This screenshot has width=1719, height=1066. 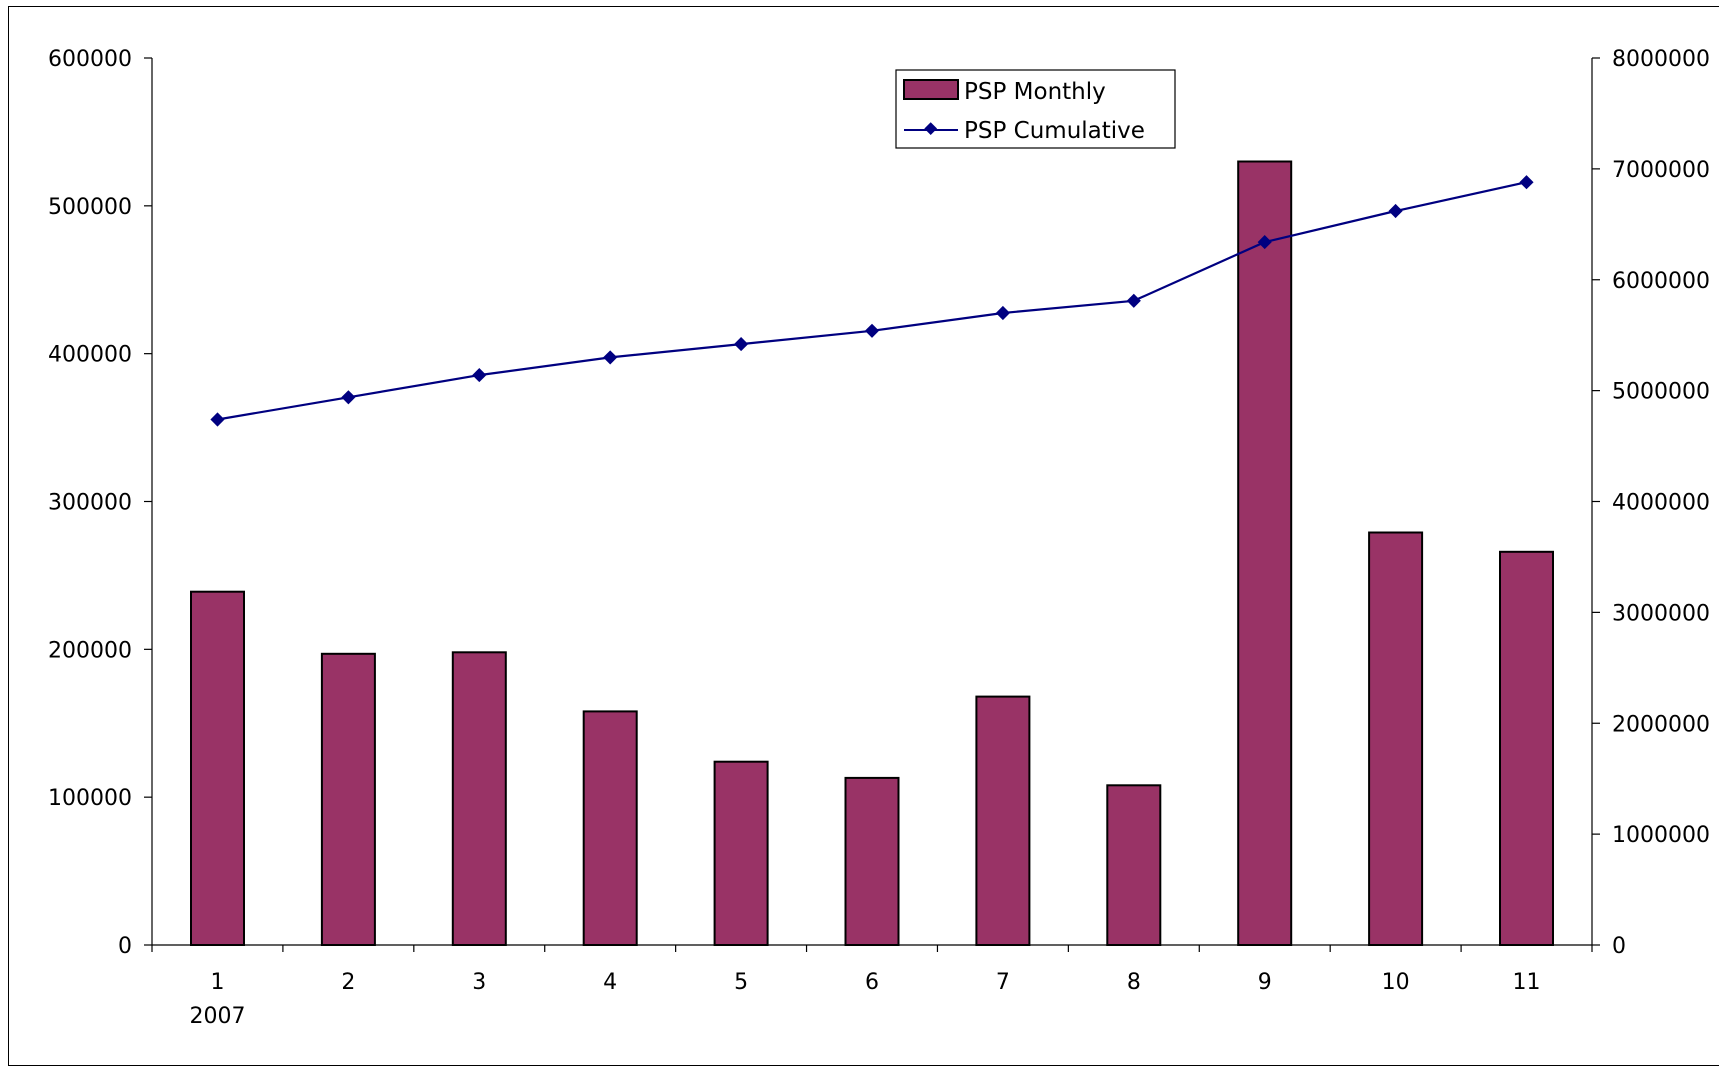 I want to click on y-left-tick-label: 300000, so click(x=90, y=503).